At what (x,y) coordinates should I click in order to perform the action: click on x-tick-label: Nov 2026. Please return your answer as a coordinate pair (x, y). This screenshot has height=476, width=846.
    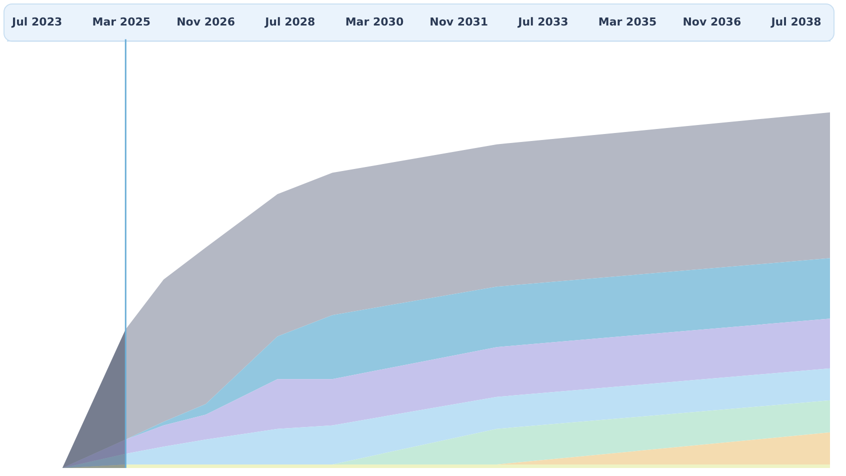
    Looking at the image, I should click on (206, 21).